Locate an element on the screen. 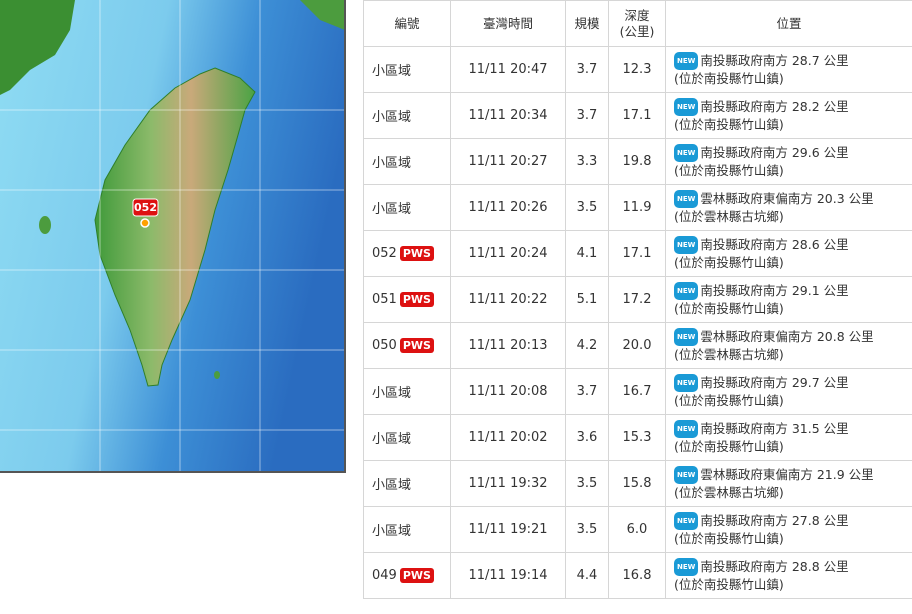 This screenshot has height=614, width=912. magnitude-cell: 5.1 is located at coordinates (587, 299).